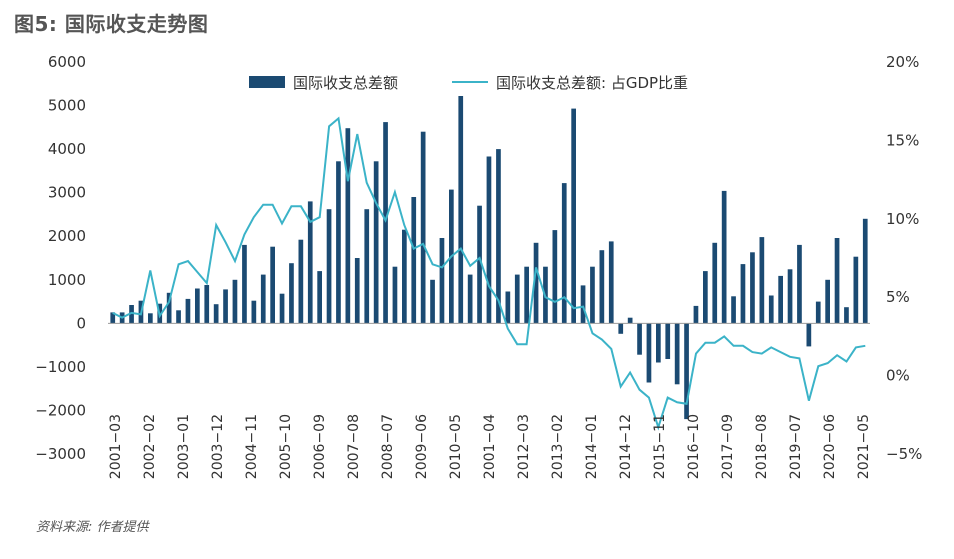 The width and height of the screenshot is (954, 559). Describe the element at coordinates (592, 446) in the screenshot. I see `x-tick-label: 2014−01` at that location.